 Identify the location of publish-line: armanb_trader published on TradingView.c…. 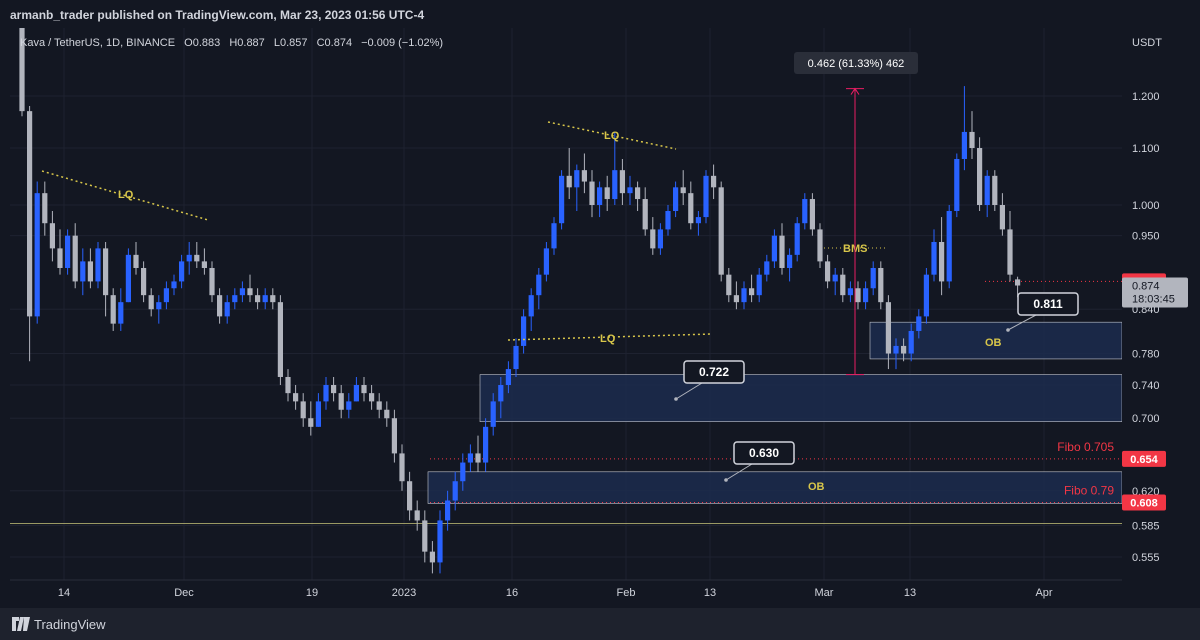
(217, 15).